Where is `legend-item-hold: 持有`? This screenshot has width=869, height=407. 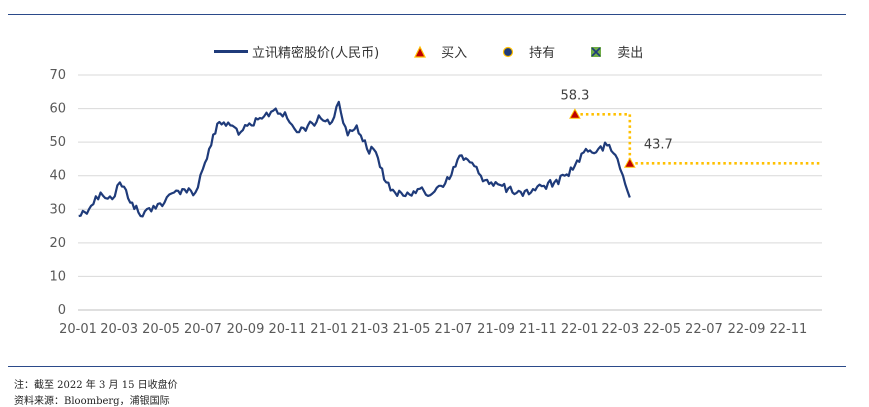 legend-item-hold: 持有 is located at coordinates (528, 51).